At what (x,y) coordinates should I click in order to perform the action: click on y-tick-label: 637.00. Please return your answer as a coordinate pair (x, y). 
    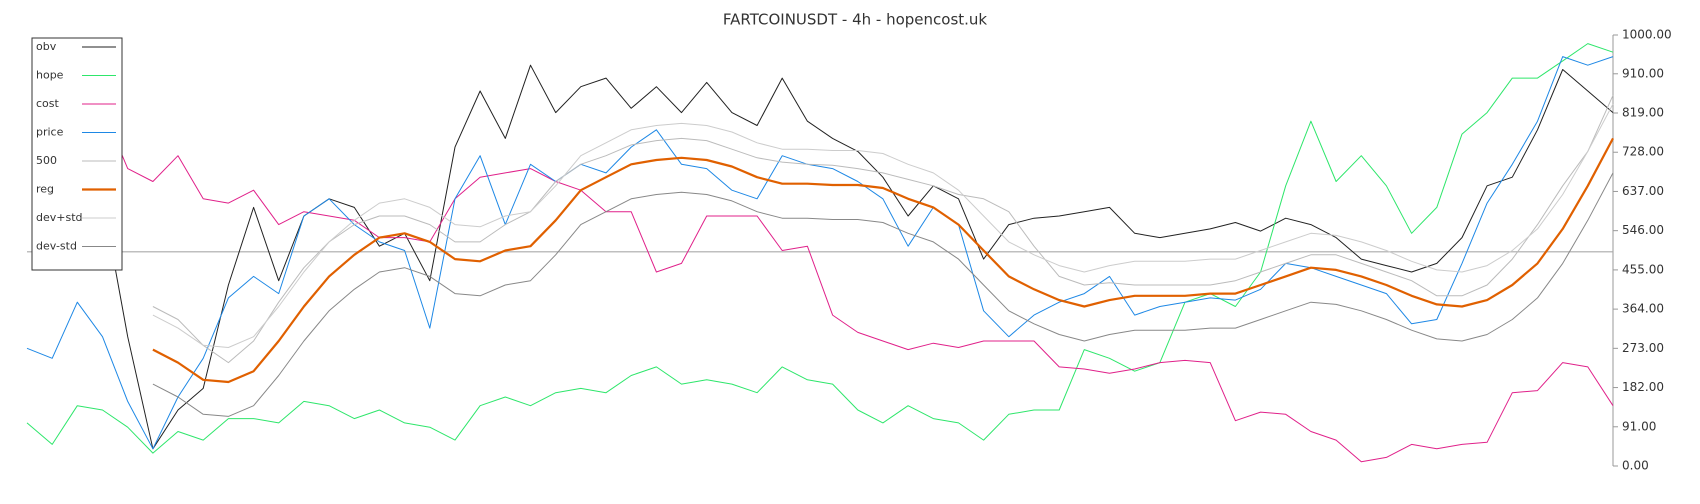
    Looking at the image, I should click on (1643, 191).